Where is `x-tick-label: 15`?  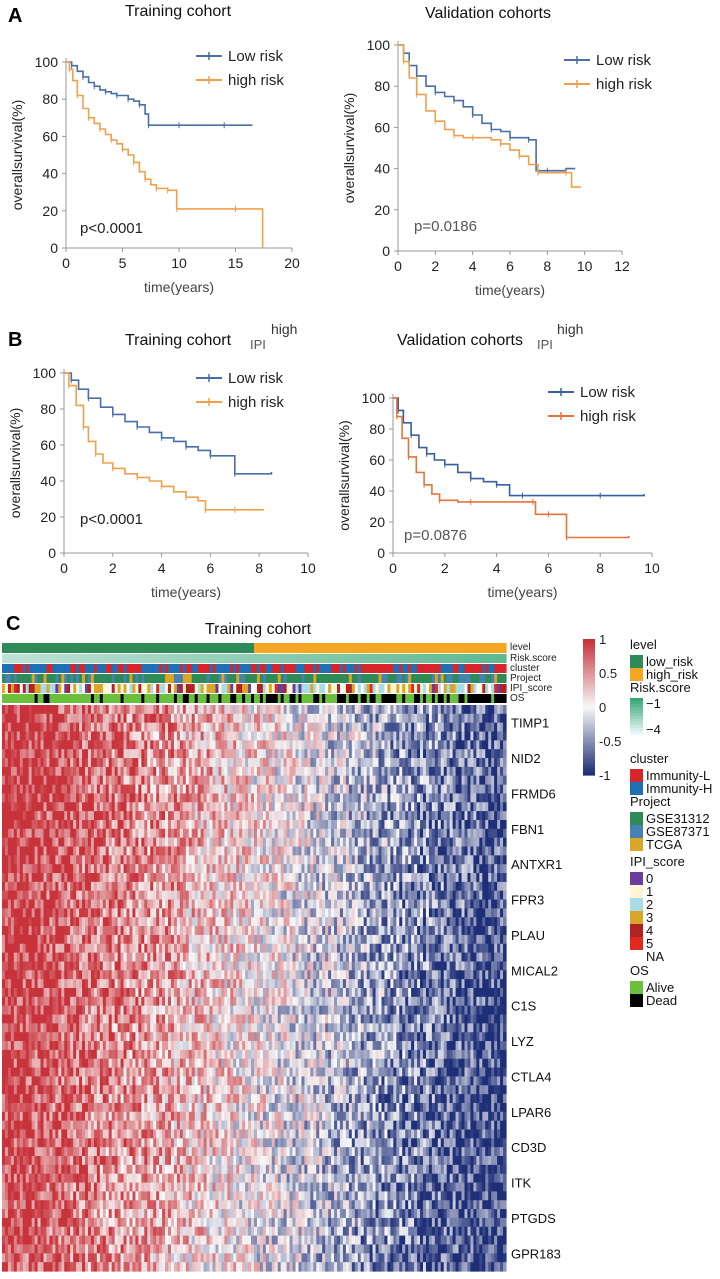
x-tick-label: 15 is located at coordinates (236, 263).